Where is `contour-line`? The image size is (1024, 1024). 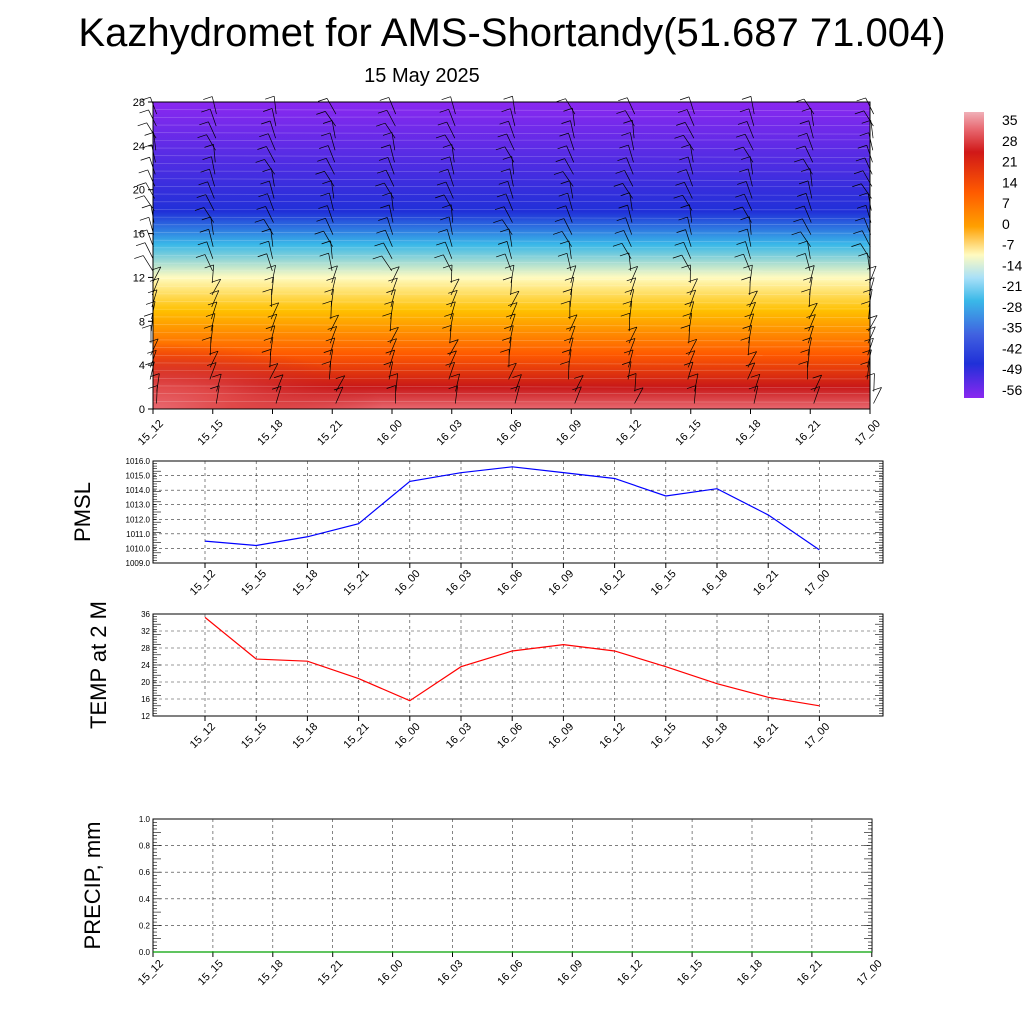 contour-line is located at coordinates (511, 262).